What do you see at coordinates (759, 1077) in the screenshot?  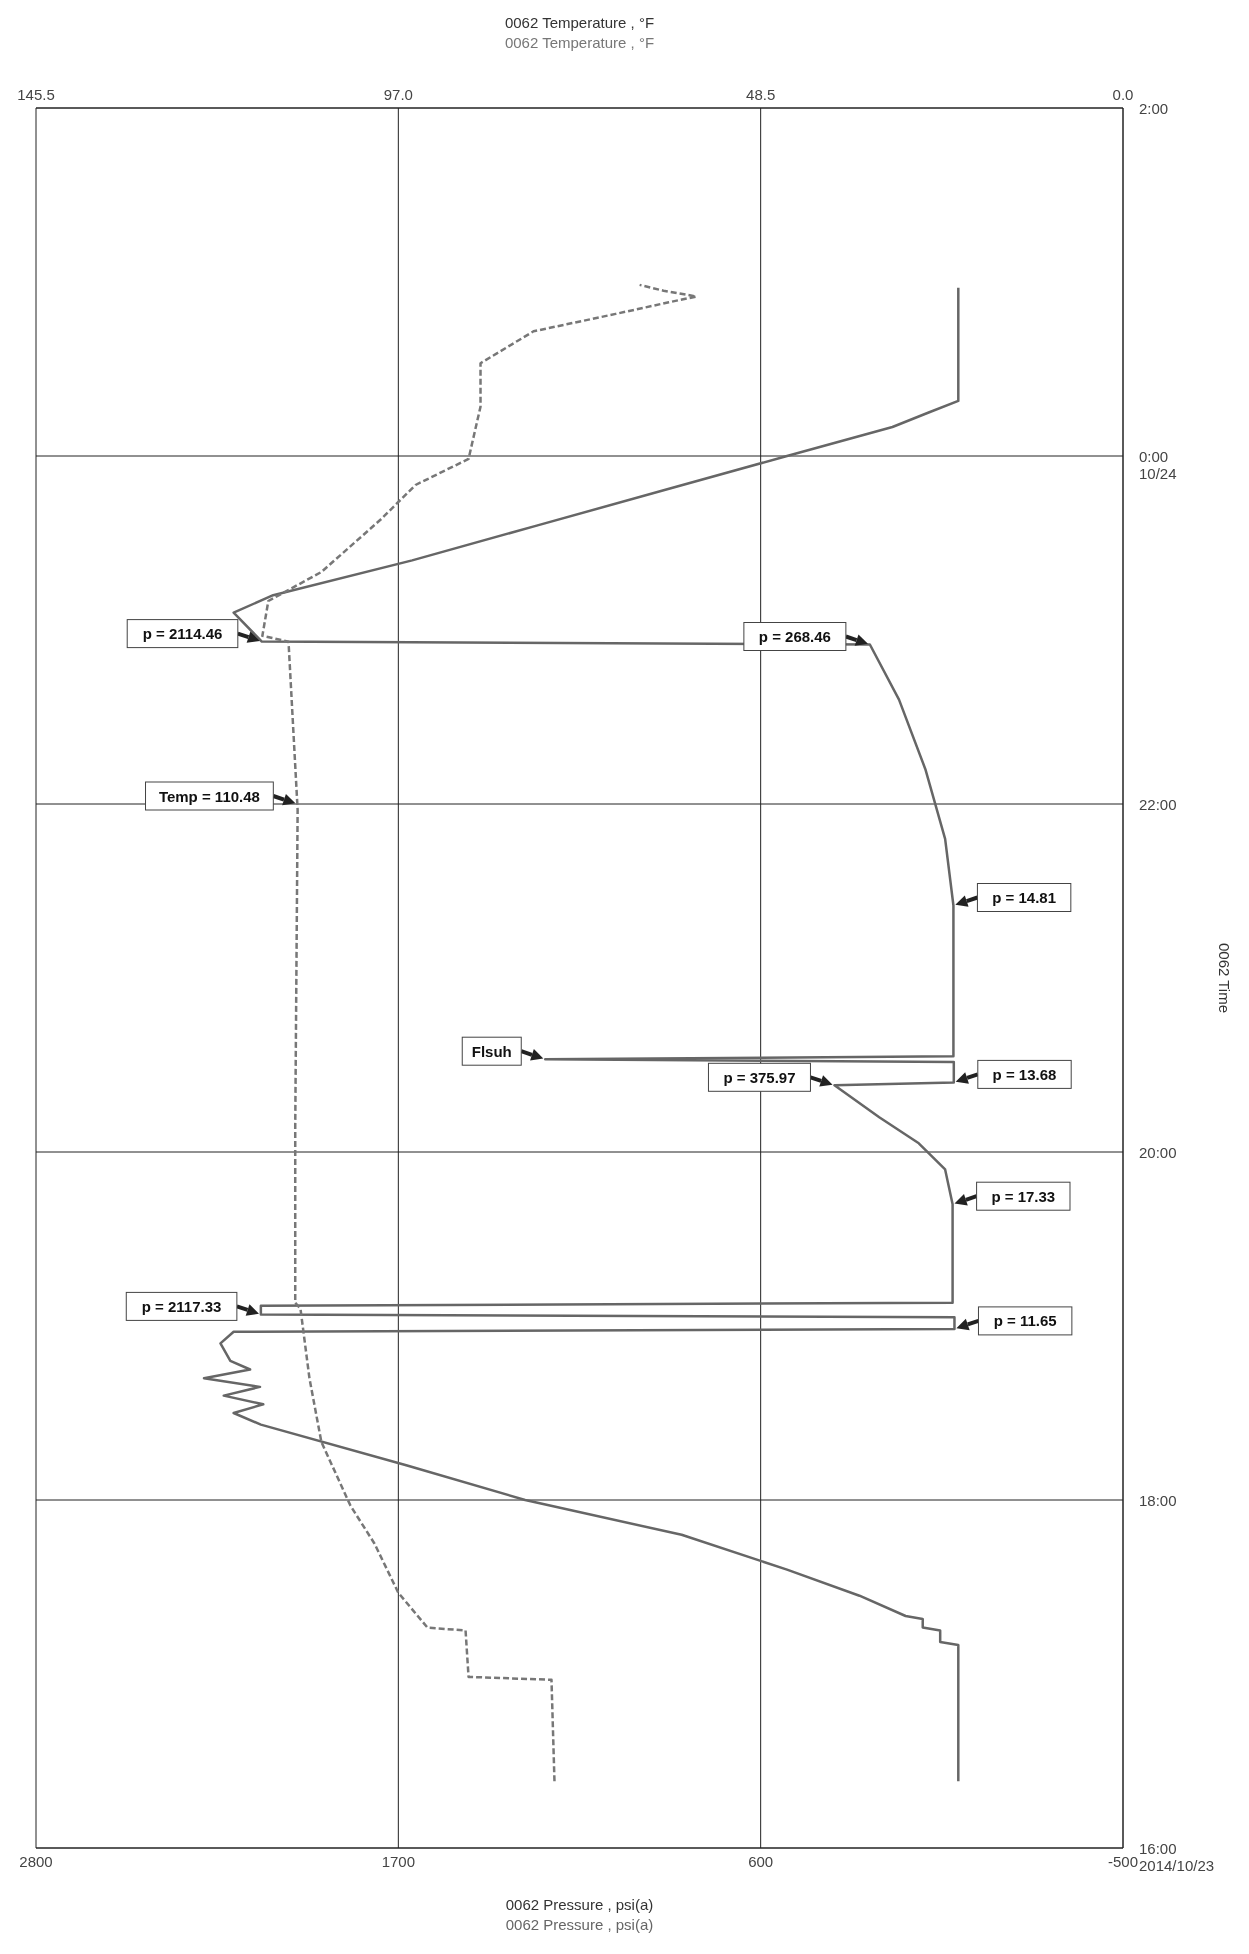 I see `annotation: p = 375.97` at bounding box center [759, 1077].